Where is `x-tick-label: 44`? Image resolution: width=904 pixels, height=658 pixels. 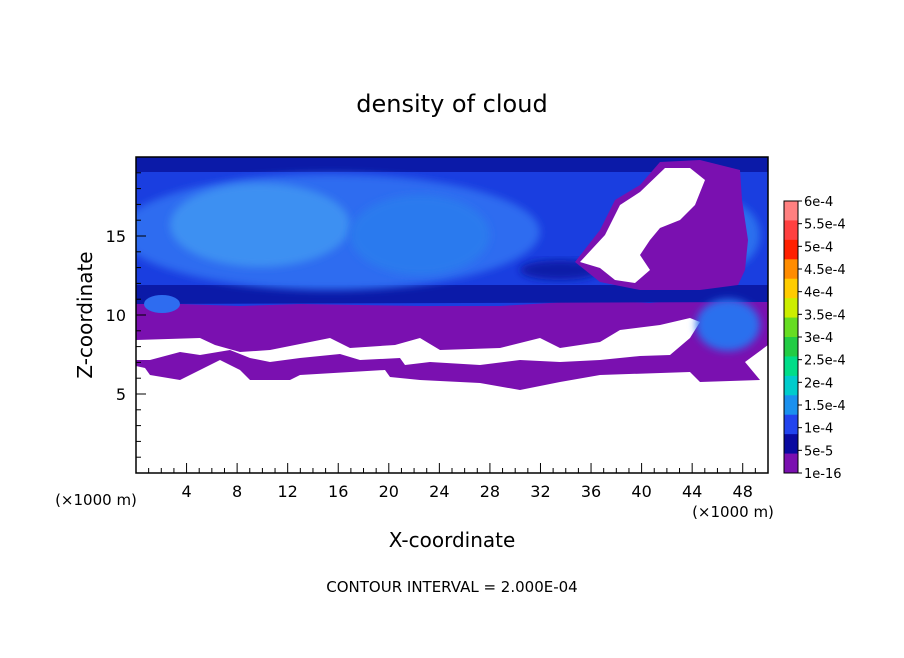 x-tick-label: 44 is located at coordinates (692, 491).